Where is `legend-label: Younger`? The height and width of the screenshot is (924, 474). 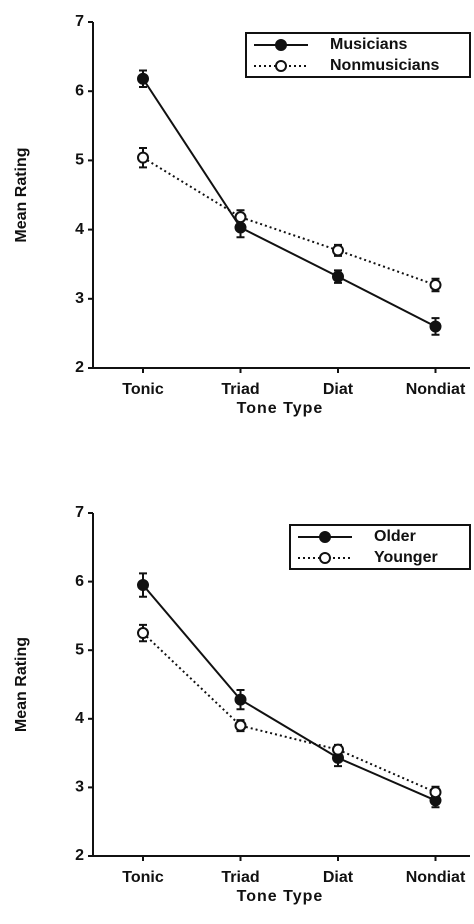
legend-label: Younger is located at coordinates (406, 557).